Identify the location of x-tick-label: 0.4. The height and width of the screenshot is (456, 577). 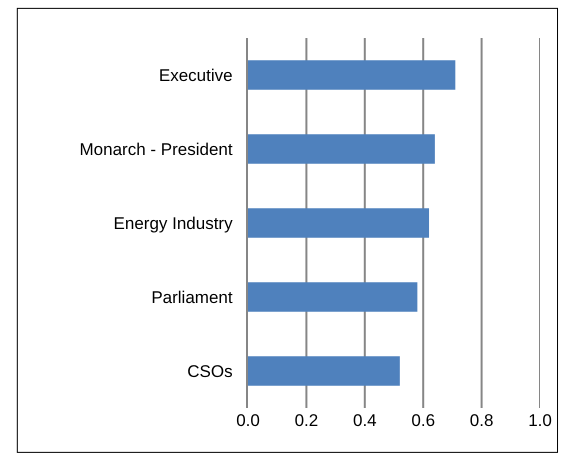
(364, 420).